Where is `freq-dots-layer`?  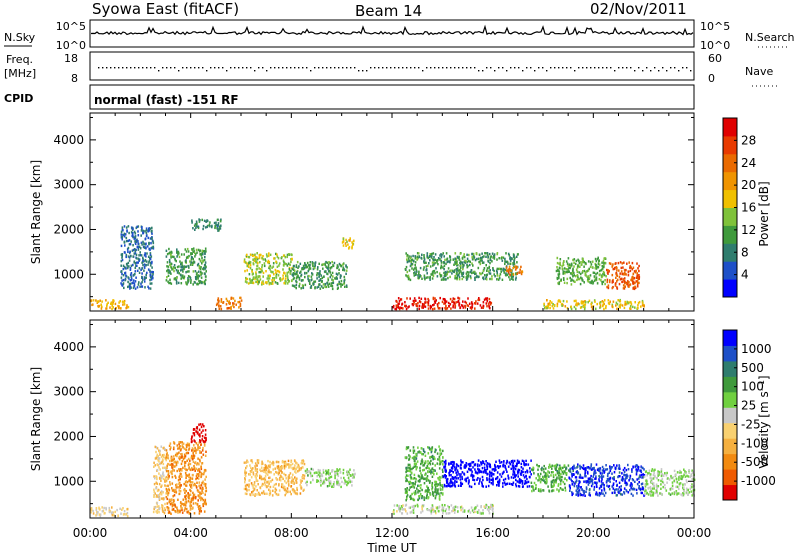 freq-dots-layer is located at coordinates (395, 69).